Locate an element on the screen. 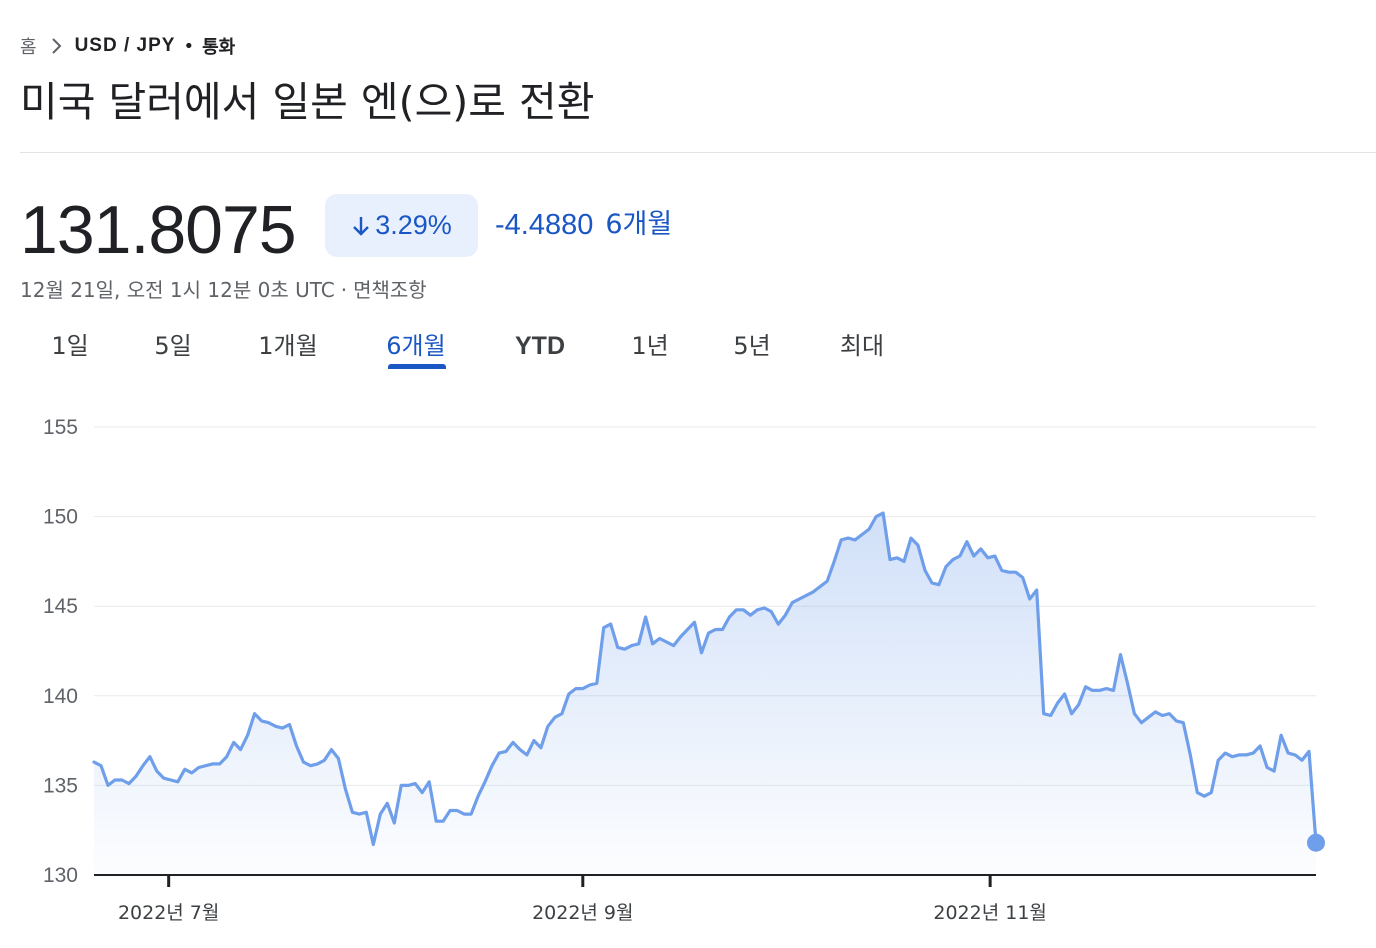 This screenshot has width=1376, height=948. y-tick-label: 145 is located at coordinates (60, 606).